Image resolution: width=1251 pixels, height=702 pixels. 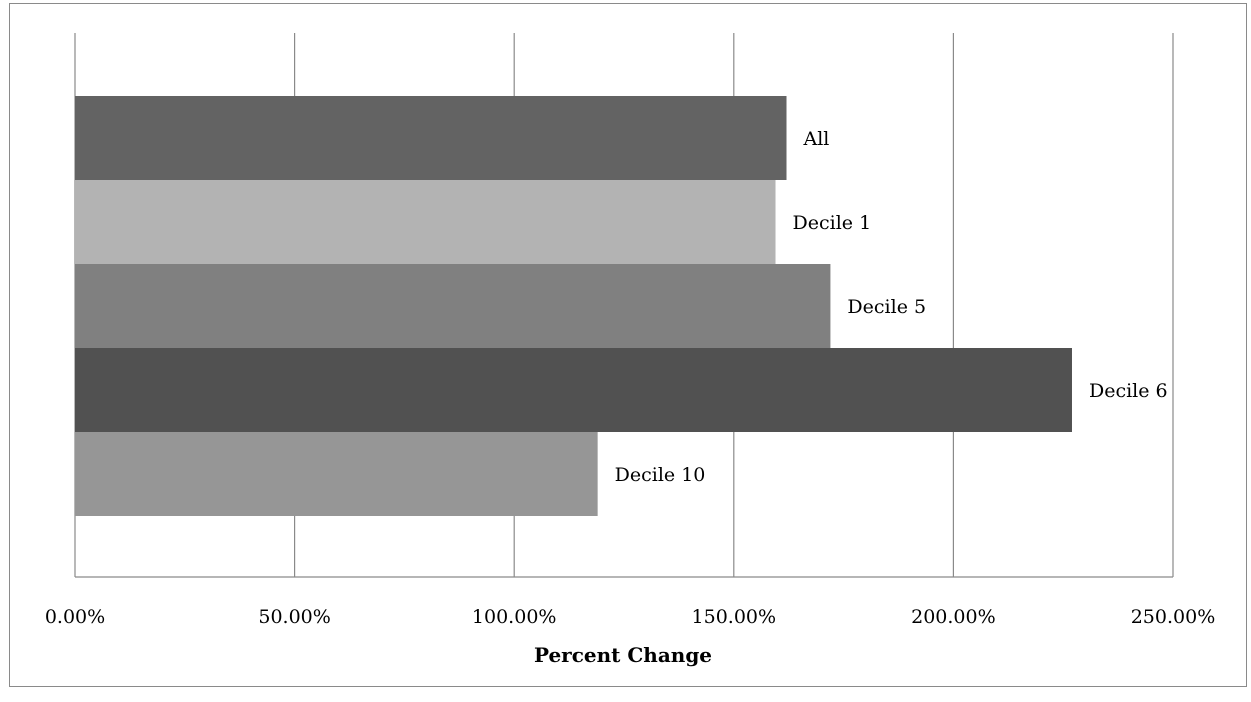 What do you see at coordinates (886, 307) in the screenshot?
I see `bar-label: Decile 5` at bounding box center [886, 307].